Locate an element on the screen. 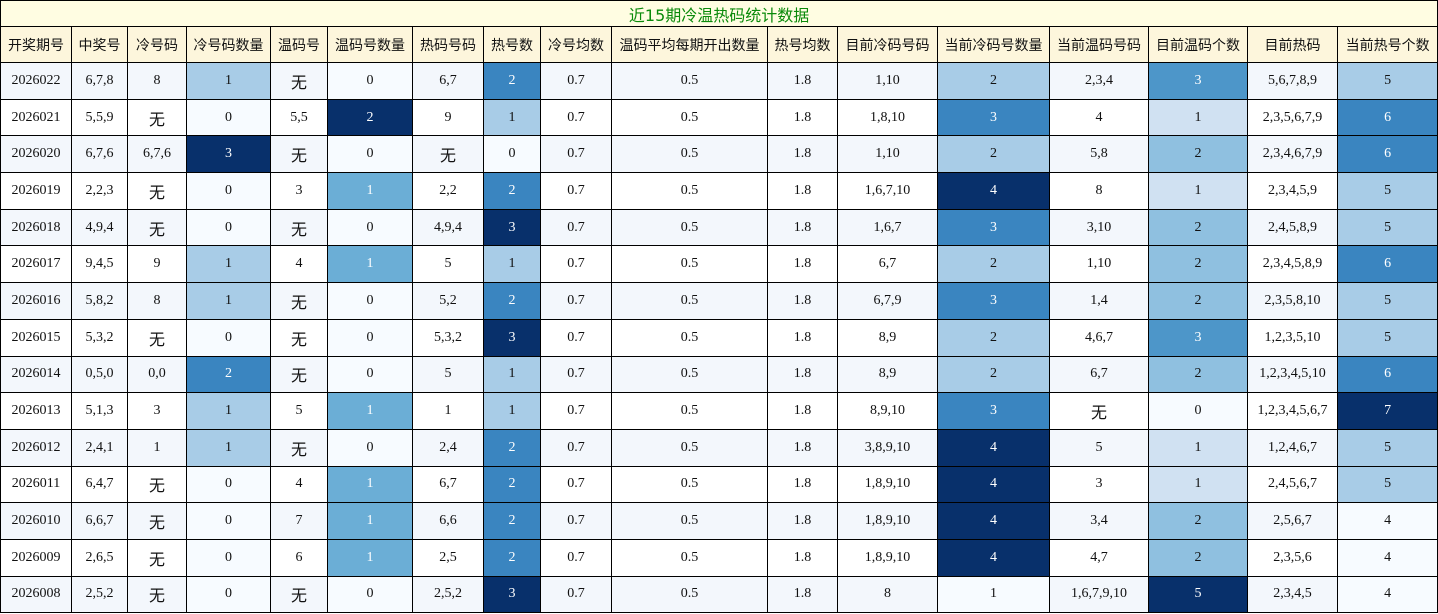 This screenshot has width=1438, height=614. table-cell: 2,3,5,6 is located at coordinates (1292, 557).